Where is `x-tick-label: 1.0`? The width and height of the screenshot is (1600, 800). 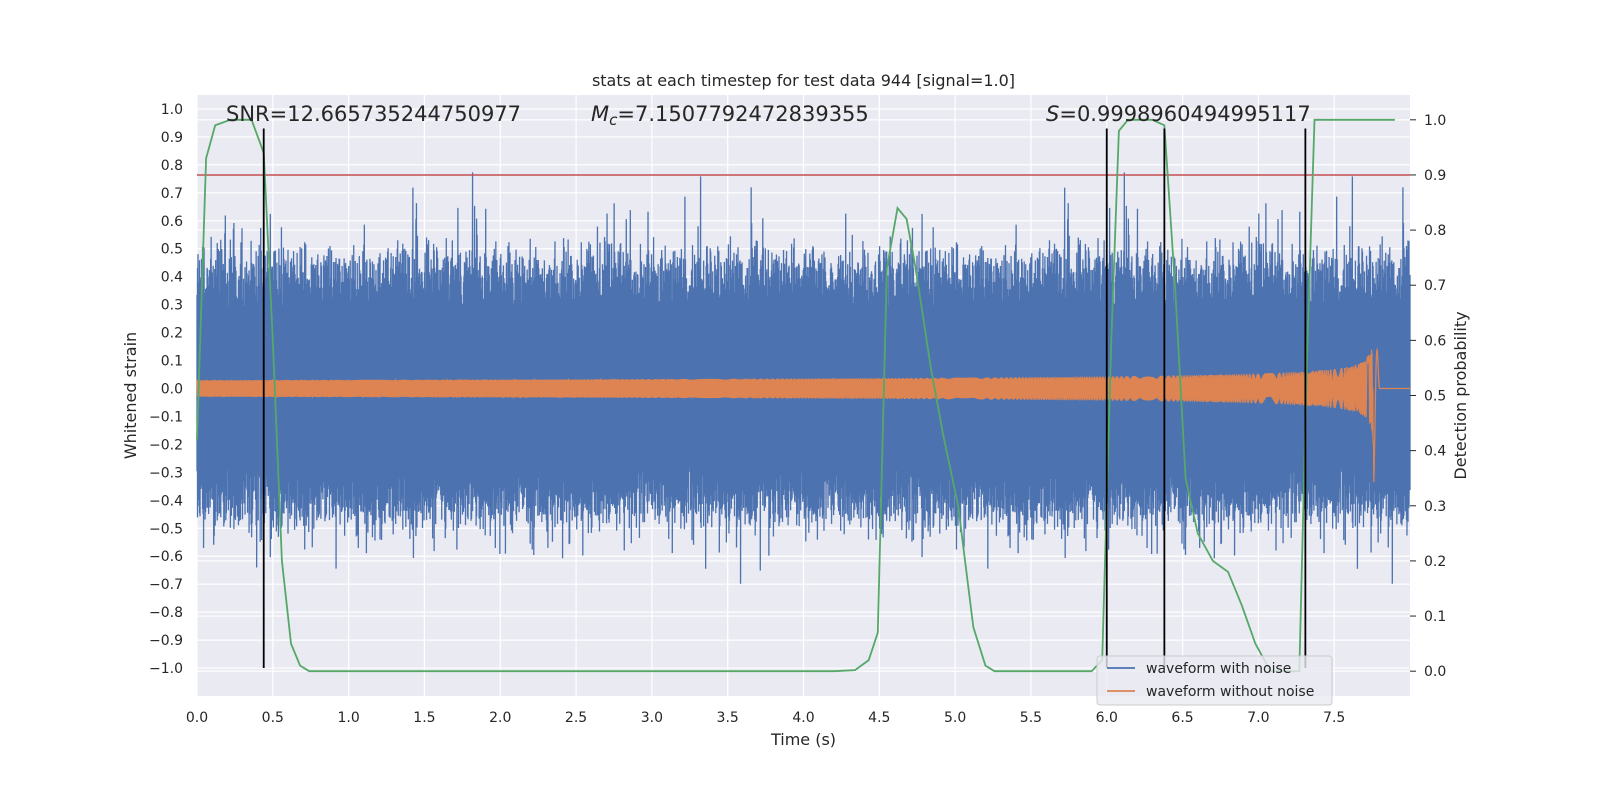 x-tick-label: 1.0 is located at coordinates (348, 718).